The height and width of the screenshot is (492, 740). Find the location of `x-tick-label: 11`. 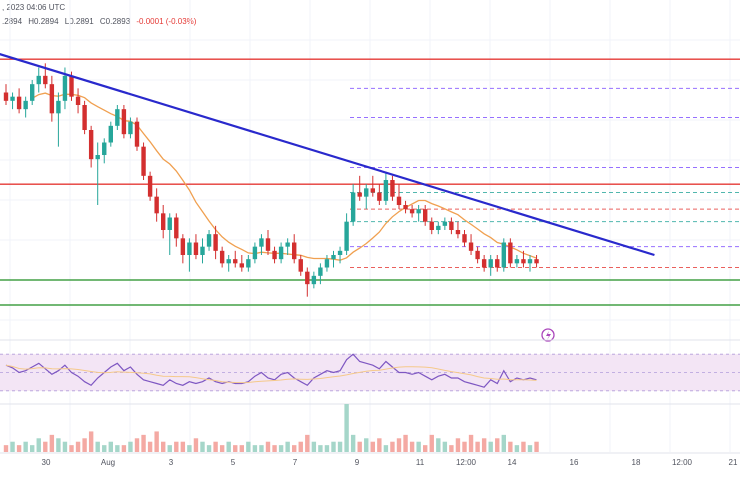

x-tick-label: 11 is located at coordinates (420, 462).